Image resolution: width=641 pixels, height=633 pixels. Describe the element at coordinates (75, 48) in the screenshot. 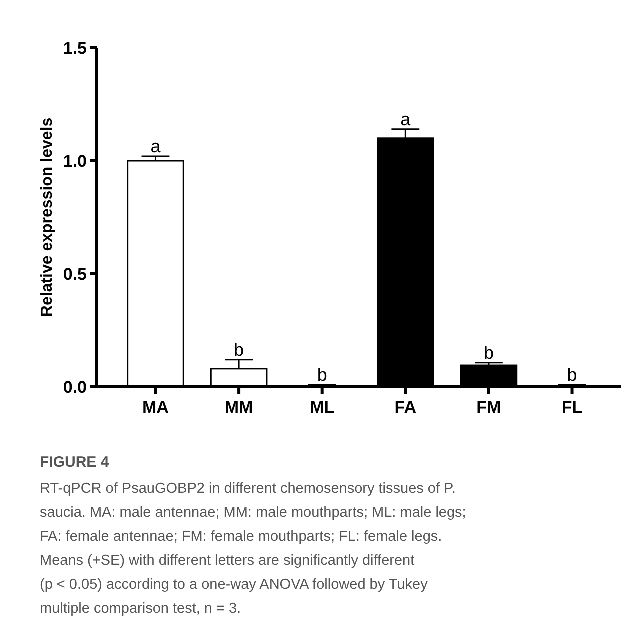

I see `y-tick-label: 1.5` at that location.